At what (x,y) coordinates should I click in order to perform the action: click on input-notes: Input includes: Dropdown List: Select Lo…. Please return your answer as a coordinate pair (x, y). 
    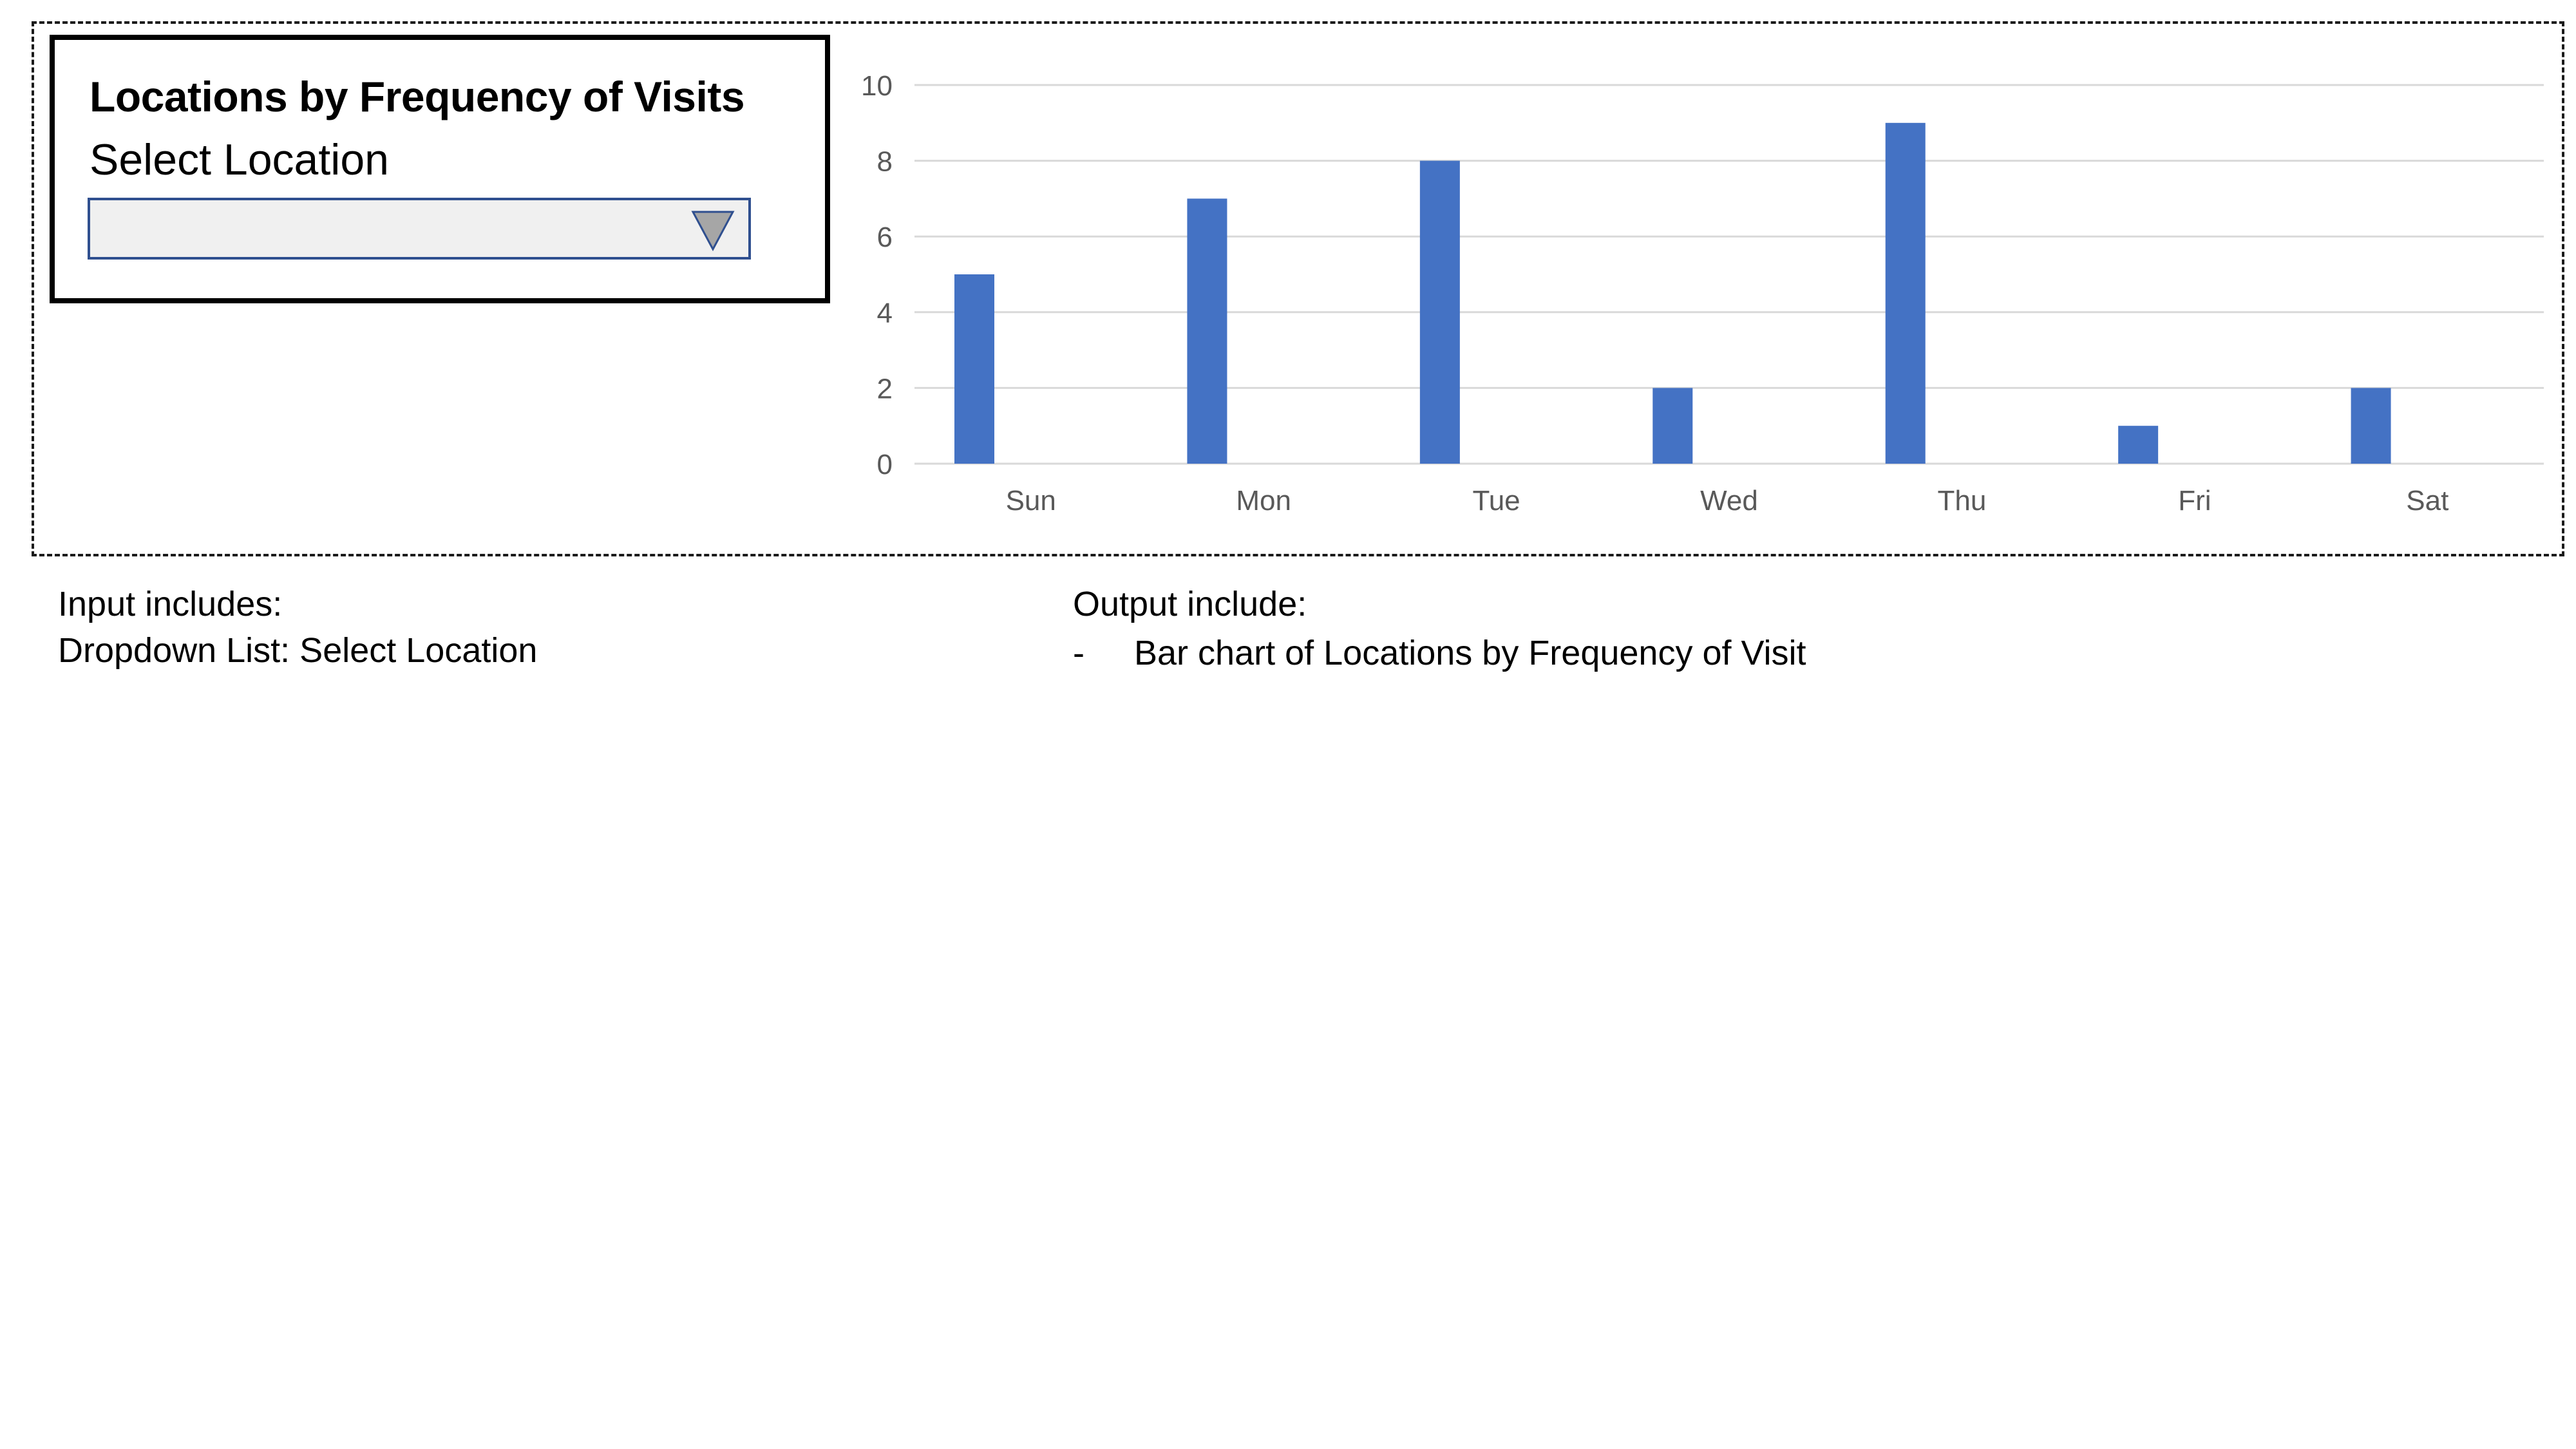
    Looking at the image, I should click on (297, 627).